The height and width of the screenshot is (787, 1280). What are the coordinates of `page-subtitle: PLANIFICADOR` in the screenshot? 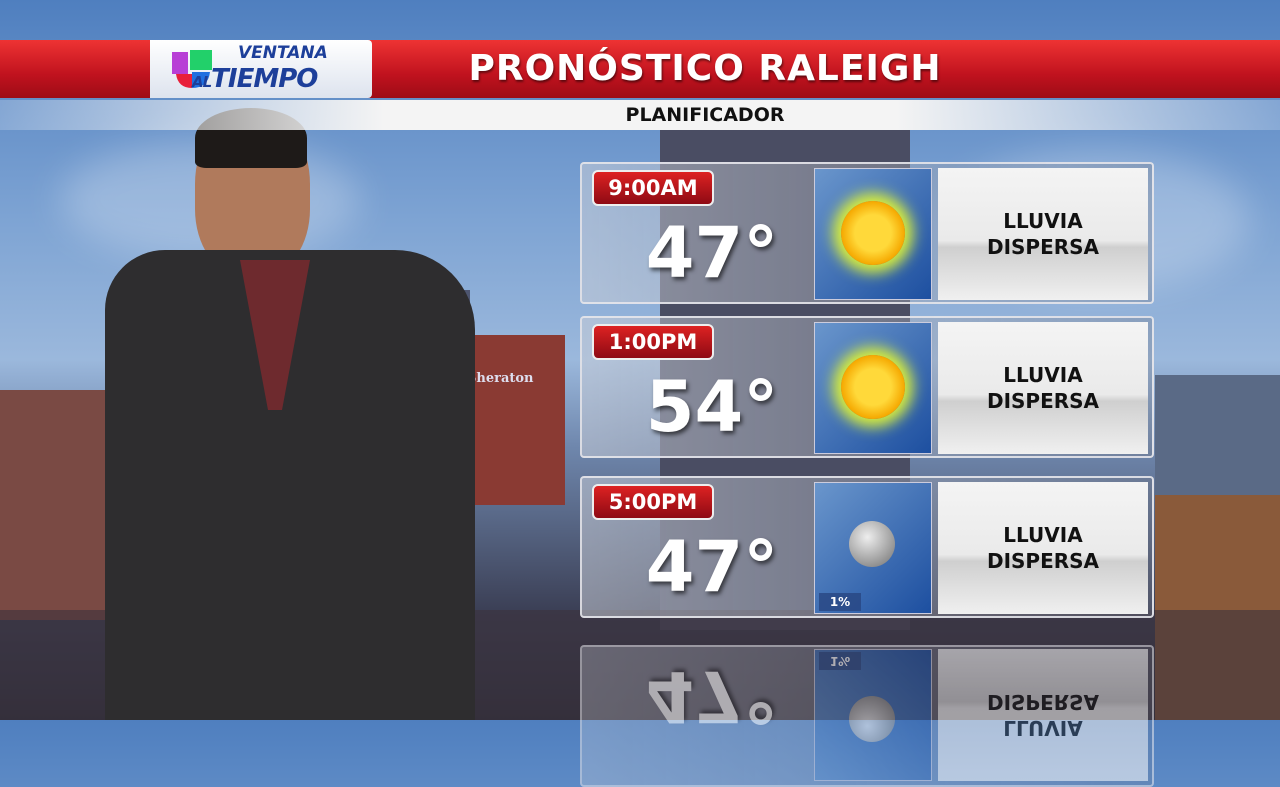 It's located at (705, 115).